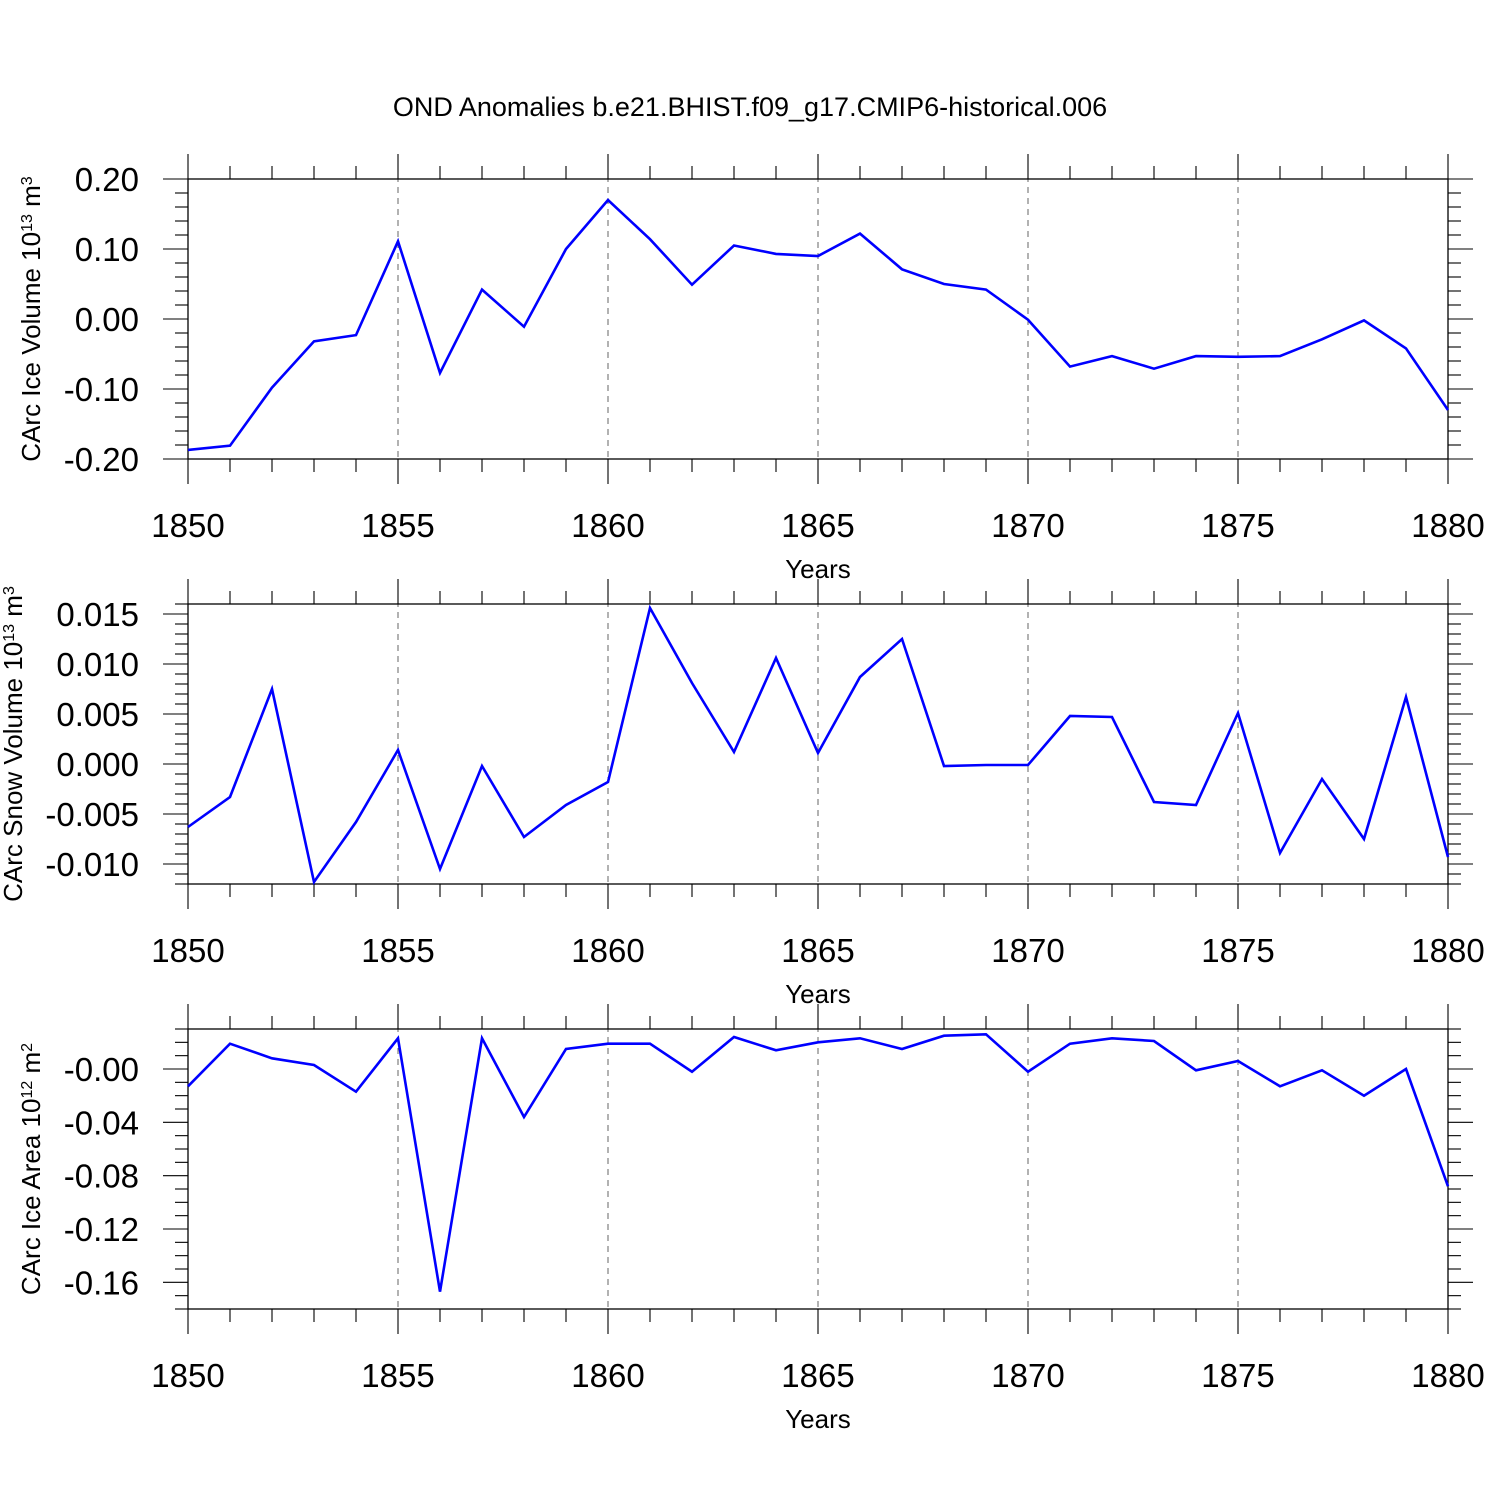 Image resolution: width=1500 pixels, height=1500 pixels. What do you see at coordinates (14, 772) in the screenshot?
I see `y-axis-title-text: CArc Snow Volume 10` at bounding box center [14, 772].